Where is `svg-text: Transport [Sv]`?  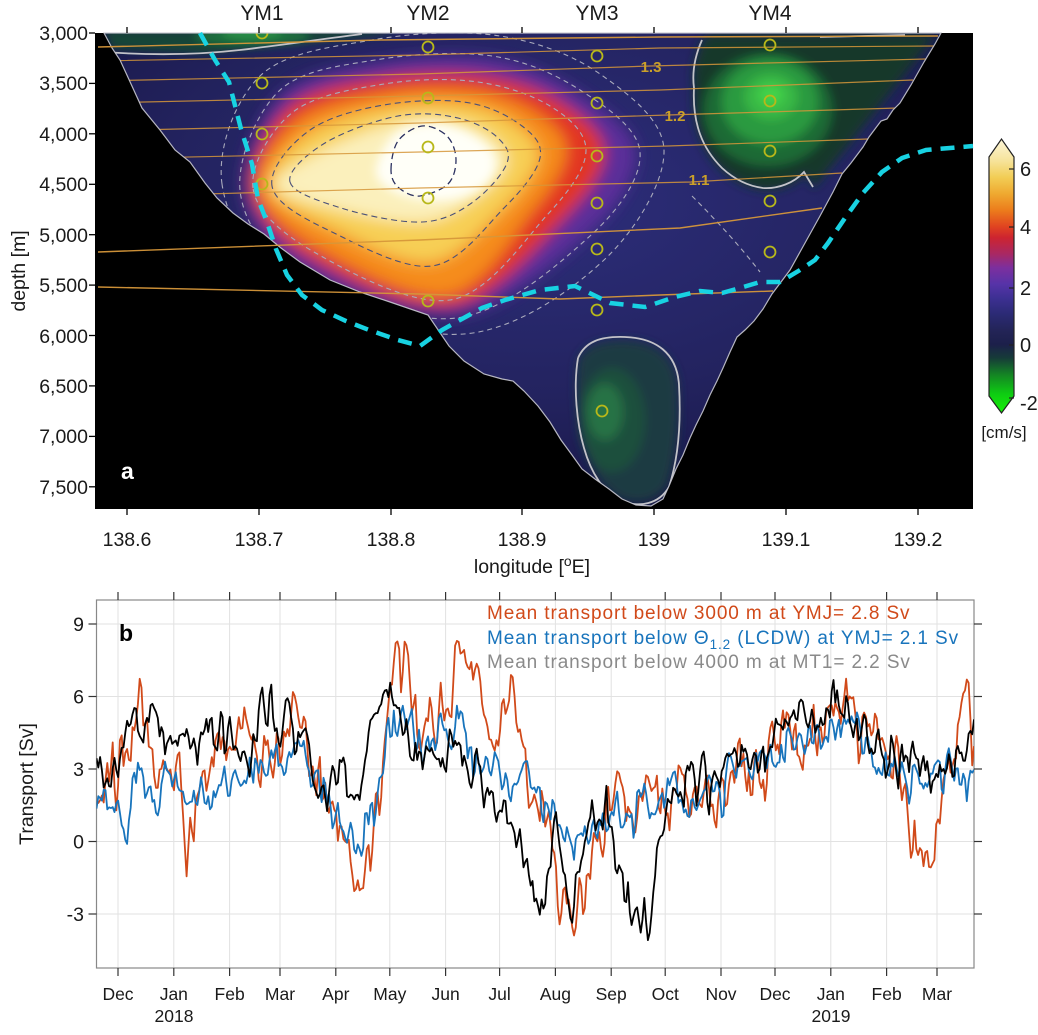
svg-text: Transport [Sv] is located at coordinates (27, 784).